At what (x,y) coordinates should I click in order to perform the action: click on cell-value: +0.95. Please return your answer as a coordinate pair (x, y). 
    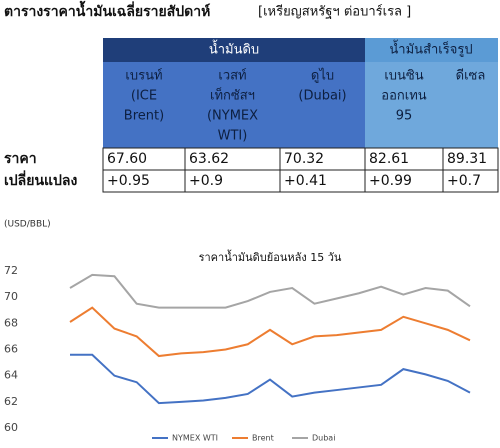
    Looking at the image, I should click on (128, 181).